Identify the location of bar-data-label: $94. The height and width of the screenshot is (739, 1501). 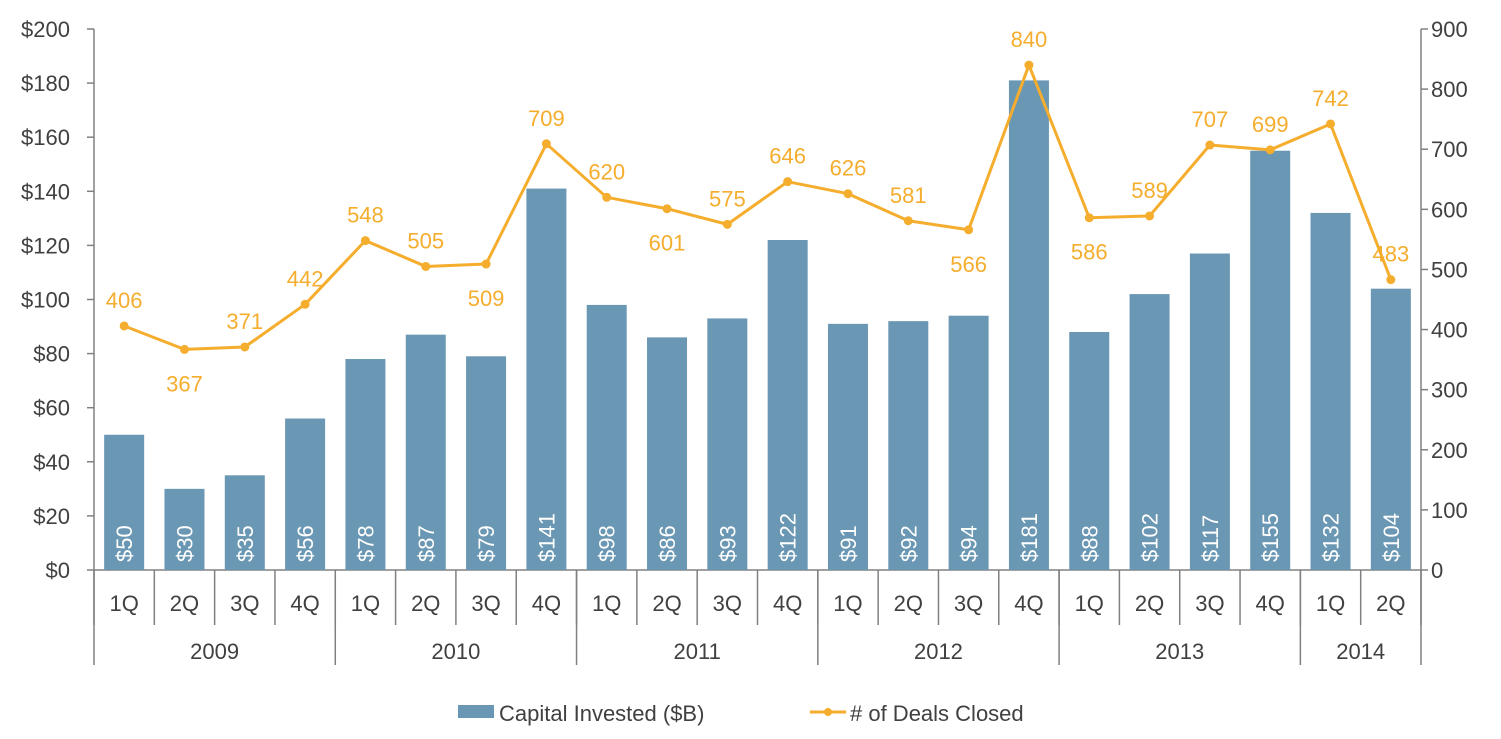
(969, 543).